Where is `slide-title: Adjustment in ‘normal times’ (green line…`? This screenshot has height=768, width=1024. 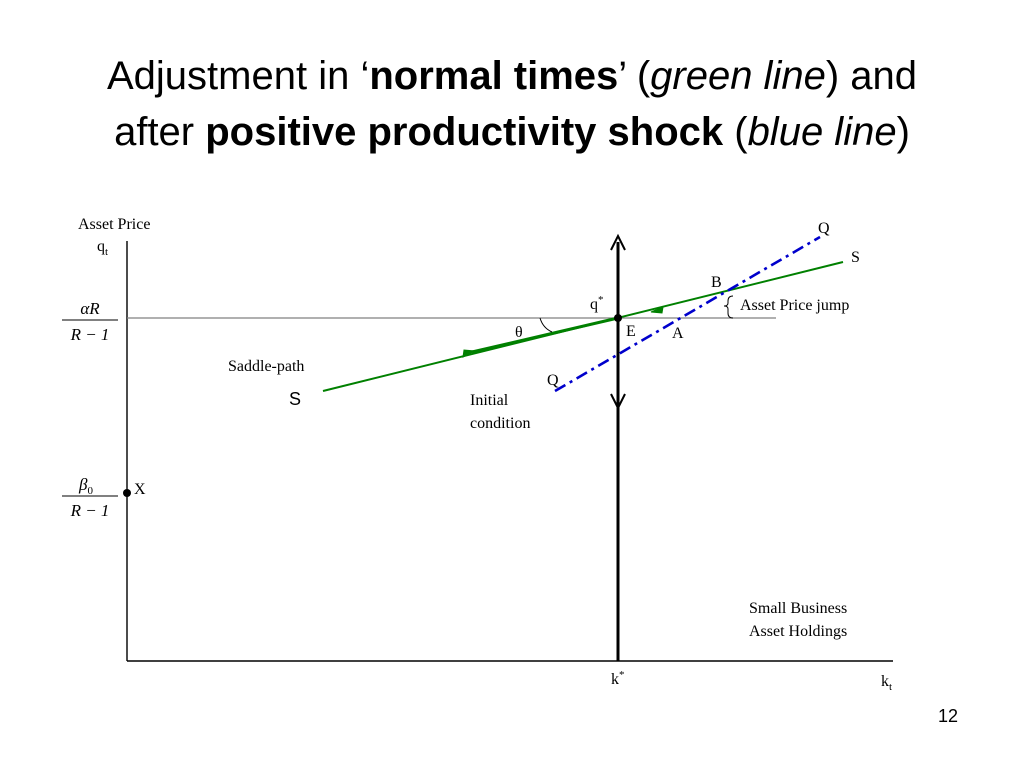 slide-title: Adjustment in ‘normal times’ (green line… is located at coordinates (512, 104).